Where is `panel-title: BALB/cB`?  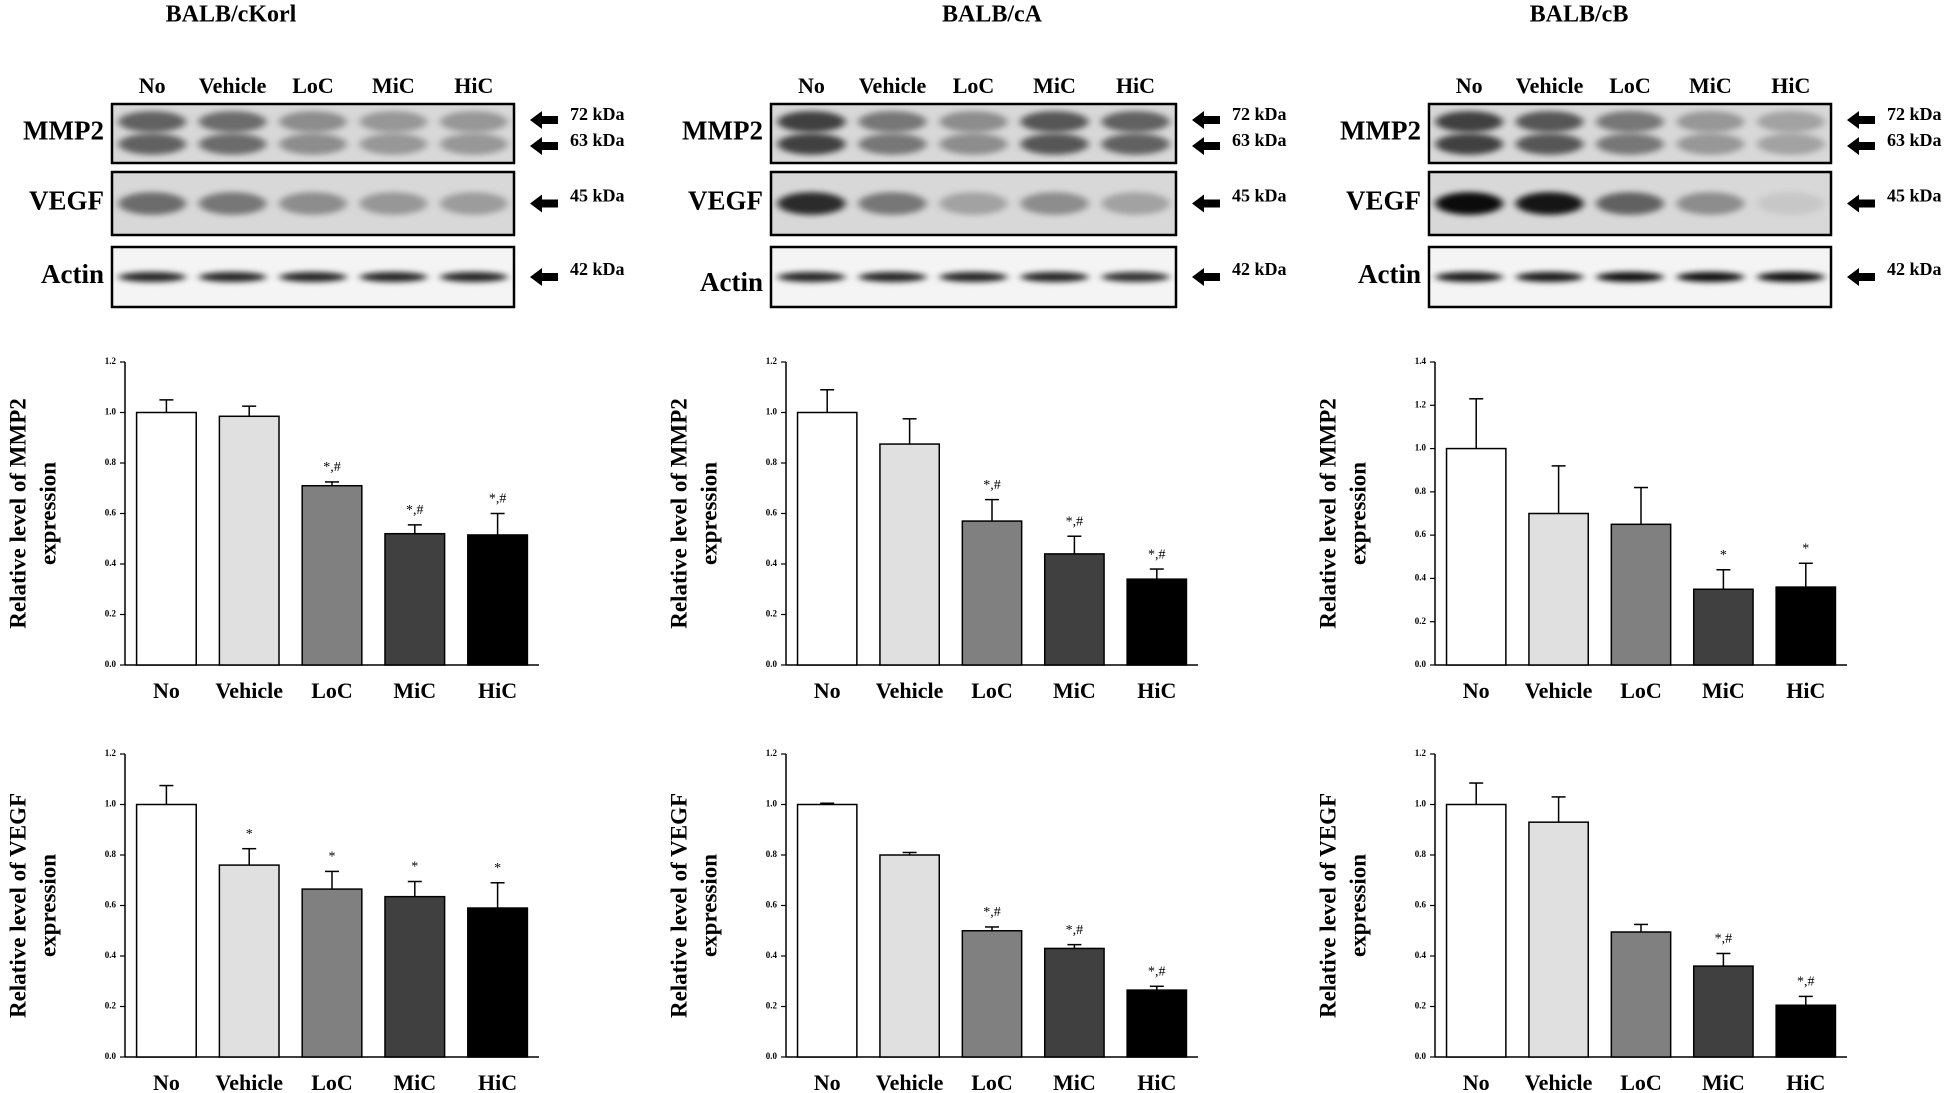
panel-title: BALB/cB is located at coordinates (1579, 15).